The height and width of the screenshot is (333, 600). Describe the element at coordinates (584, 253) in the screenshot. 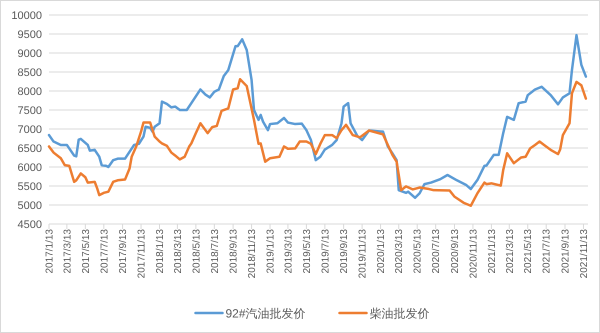

I see `x-tick-label: 2021/11/13` at that location.